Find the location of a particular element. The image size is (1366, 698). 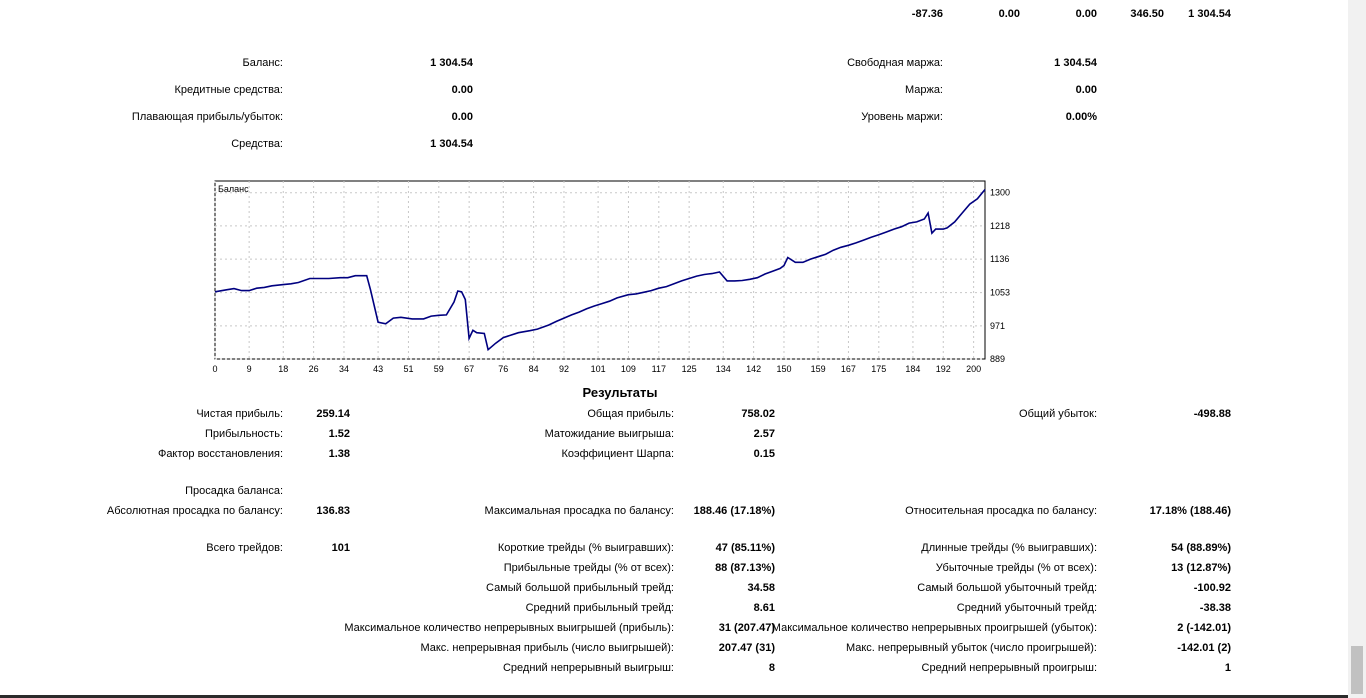

free-margin-label: Свободная маржа: is located at coordinates (895, 63).